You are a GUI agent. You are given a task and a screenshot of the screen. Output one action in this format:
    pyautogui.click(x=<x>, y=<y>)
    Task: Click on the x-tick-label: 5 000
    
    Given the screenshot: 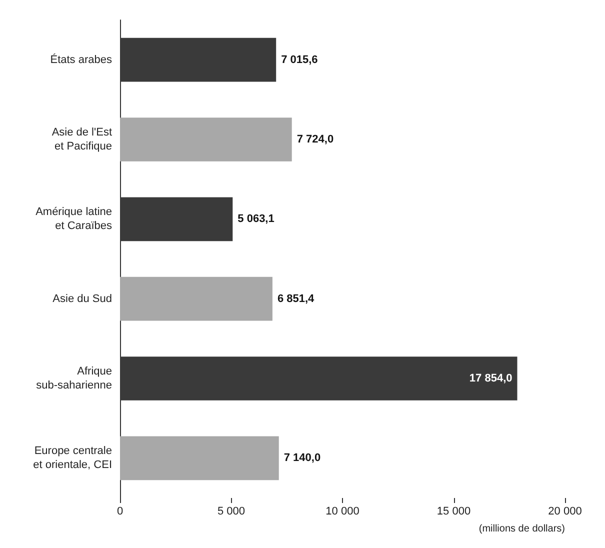 What is the action you would take?
    pyautogui.click(x=231, y=512)
    